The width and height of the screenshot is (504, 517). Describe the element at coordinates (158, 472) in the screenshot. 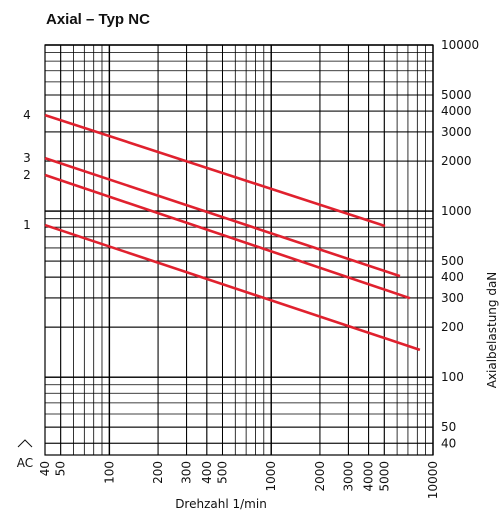

I see `x-tick-label: 200` at that location.